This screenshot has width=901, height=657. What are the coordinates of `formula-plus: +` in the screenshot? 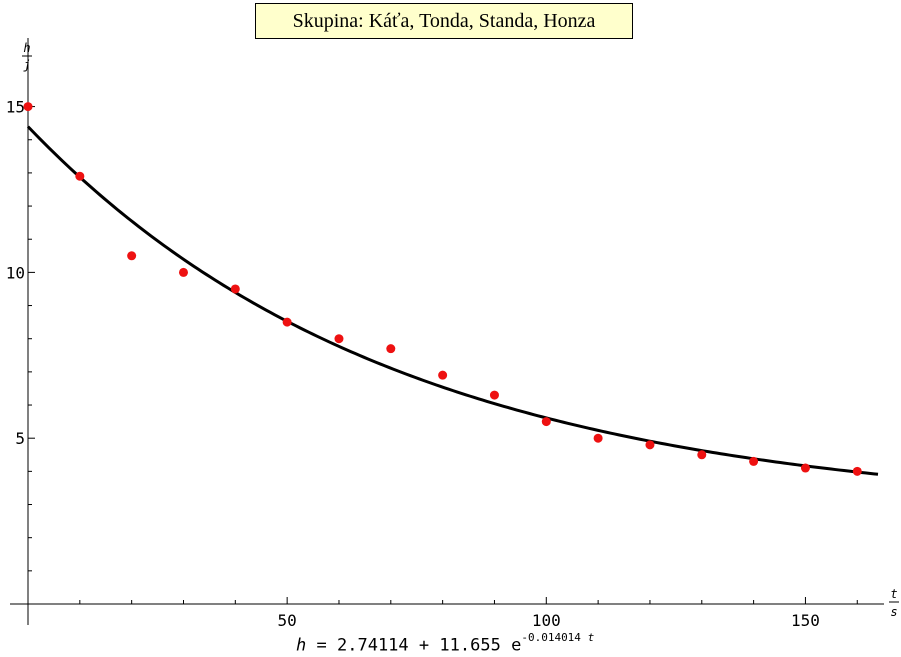 It's located at (424, 645).